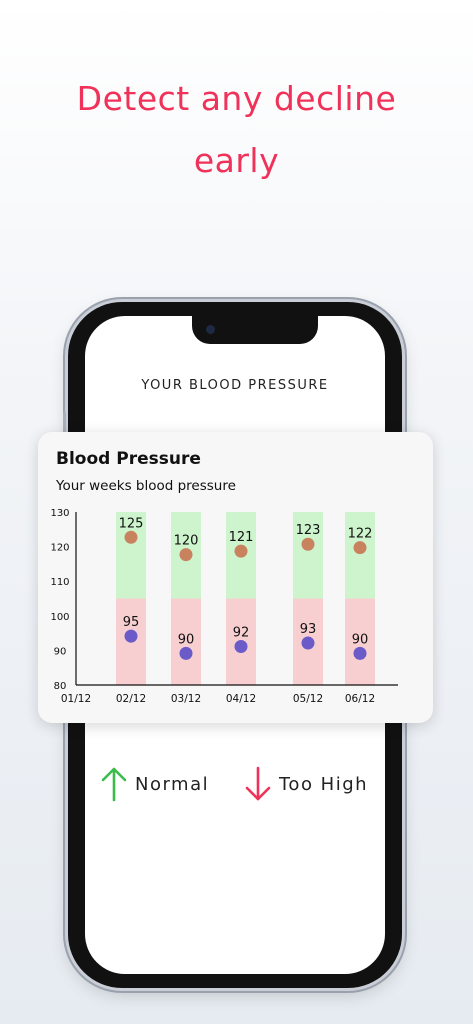  Describe the element at coordinates (131, 523) in the screenshot. I see `data-label: 125` at that location.